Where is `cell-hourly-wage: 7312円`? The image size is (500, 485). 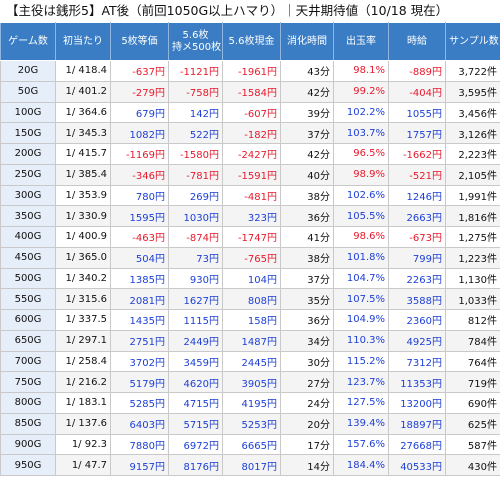 cell-hourly-wage: 7312円 is located at coordinates (417, 361).